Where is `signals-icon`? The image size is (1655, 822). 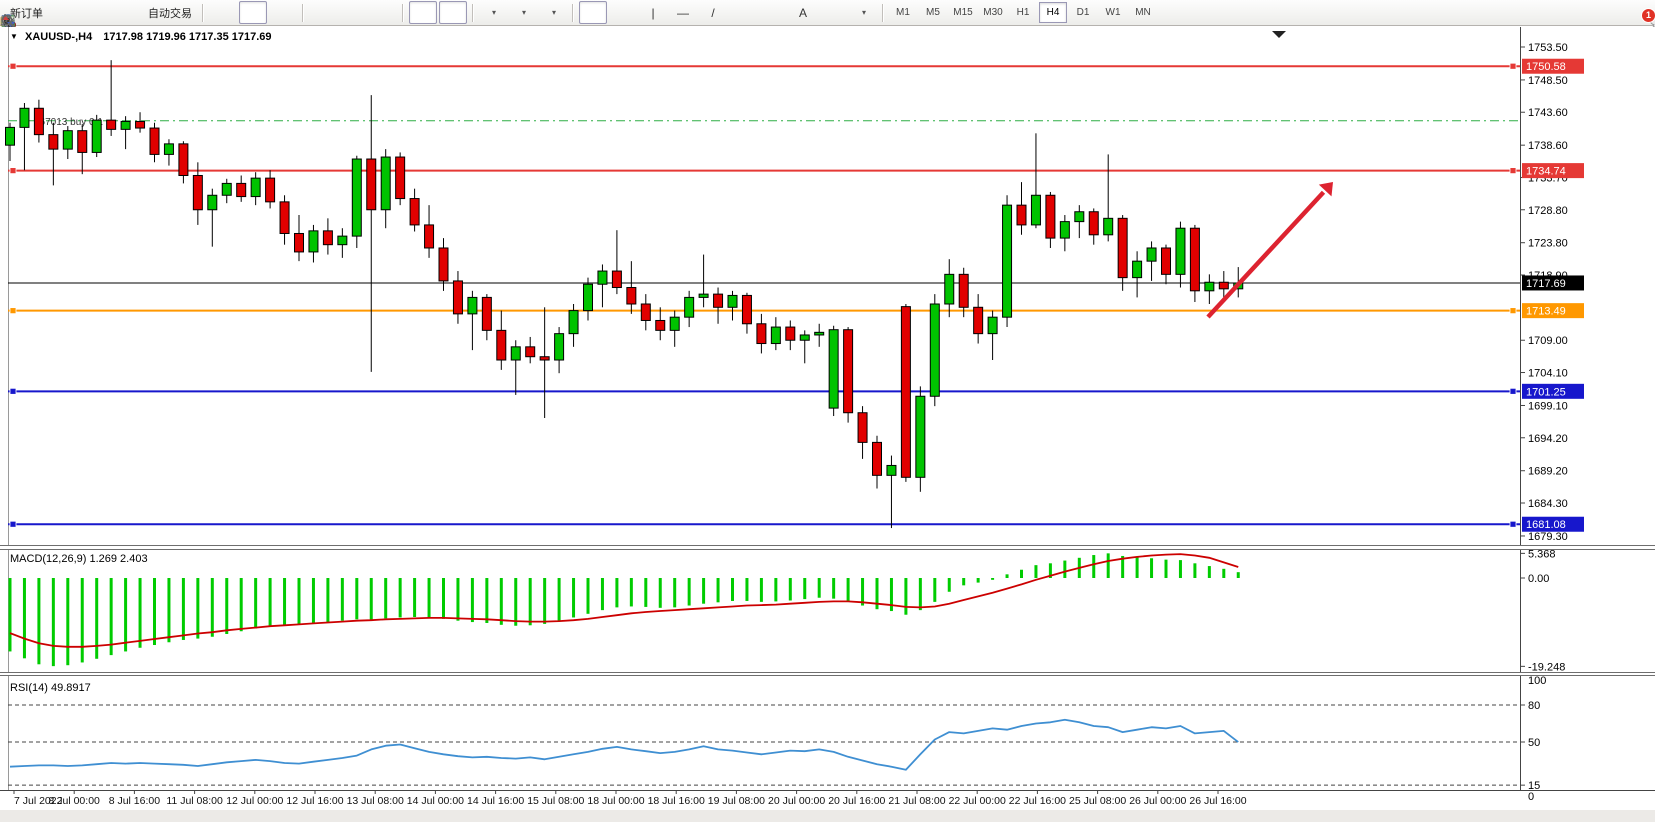
signals-icon is located at coordinates (69, 13).